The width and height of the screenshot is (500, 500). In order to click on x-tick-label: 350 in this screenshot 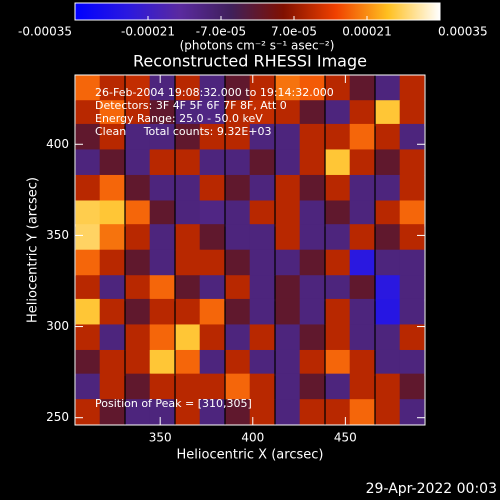, I will do `click(160, 438)`.